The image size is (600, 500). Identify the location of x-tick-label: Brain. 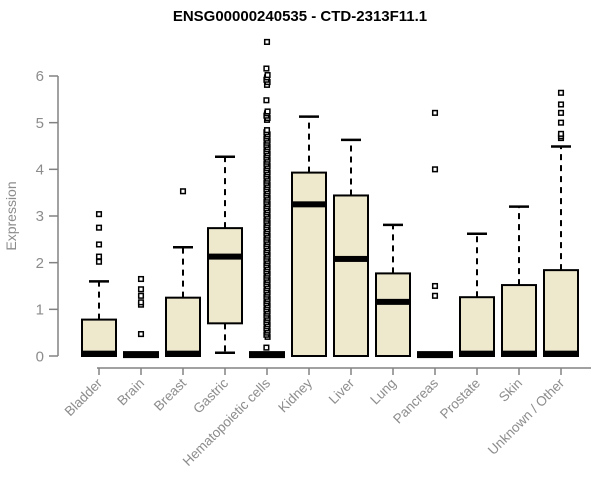
(130, 392).